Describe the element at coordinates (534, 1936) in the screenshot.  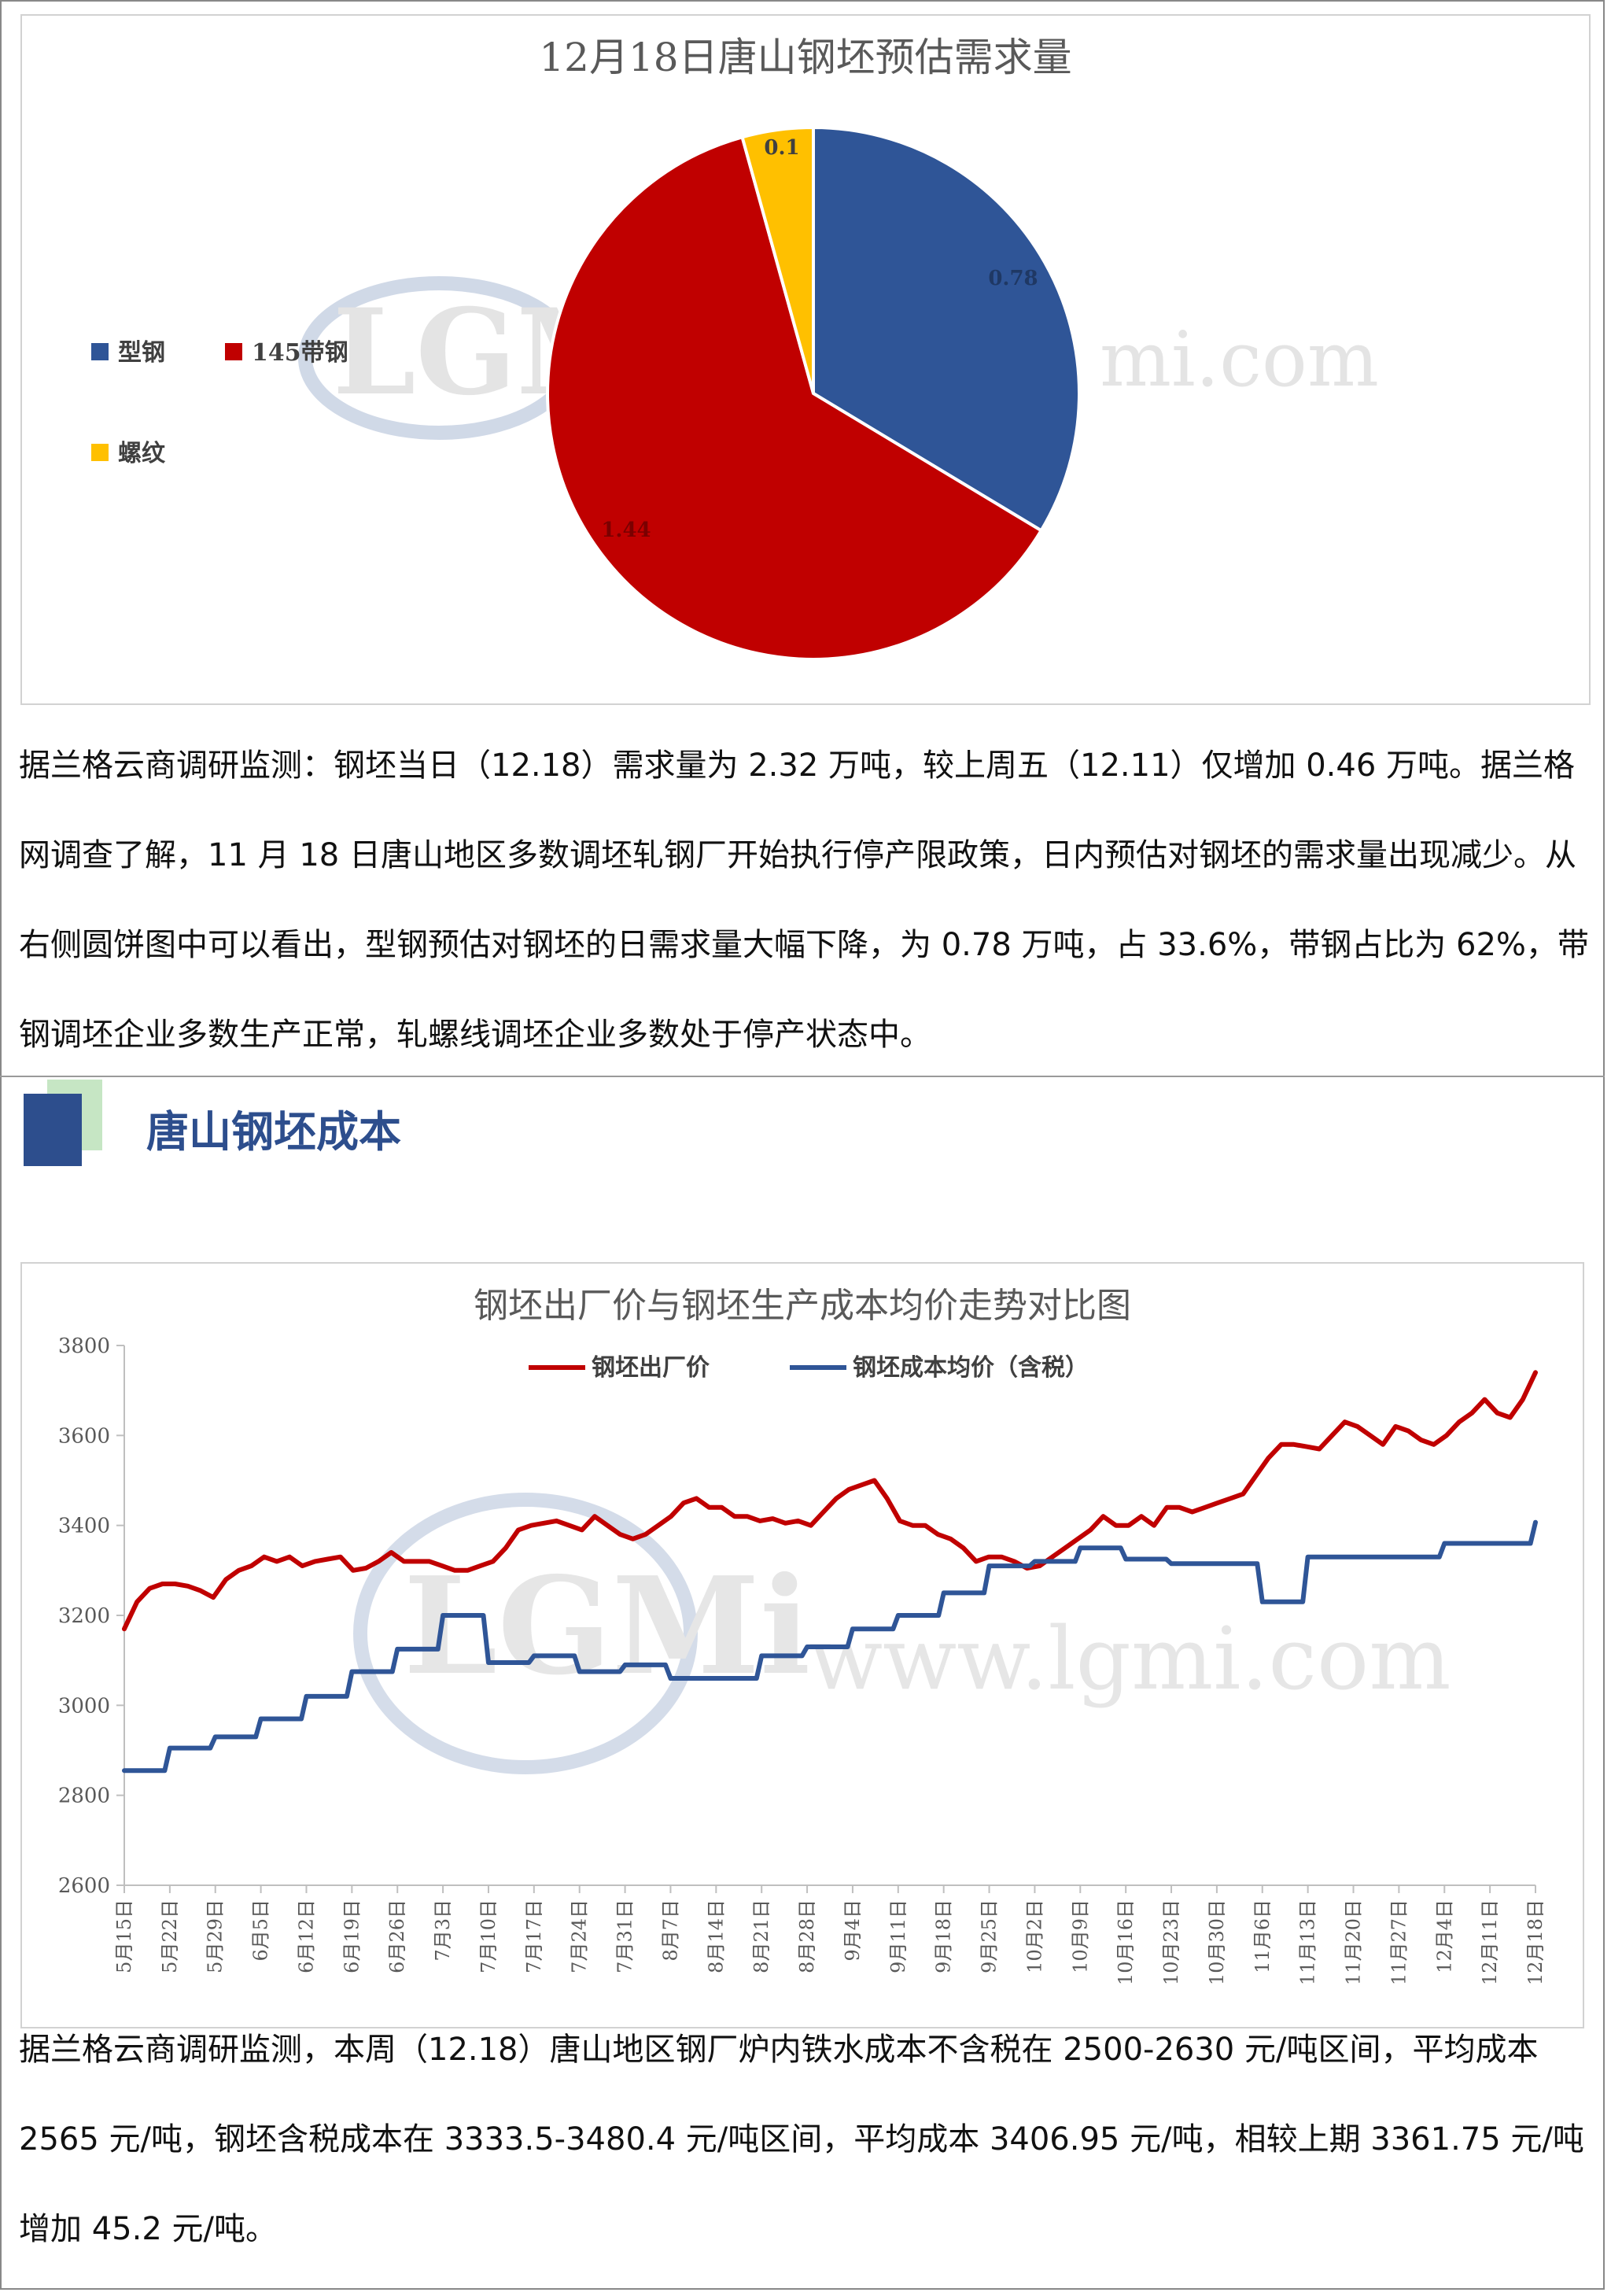
I see `x-tick-label: 7月17日` at that location.